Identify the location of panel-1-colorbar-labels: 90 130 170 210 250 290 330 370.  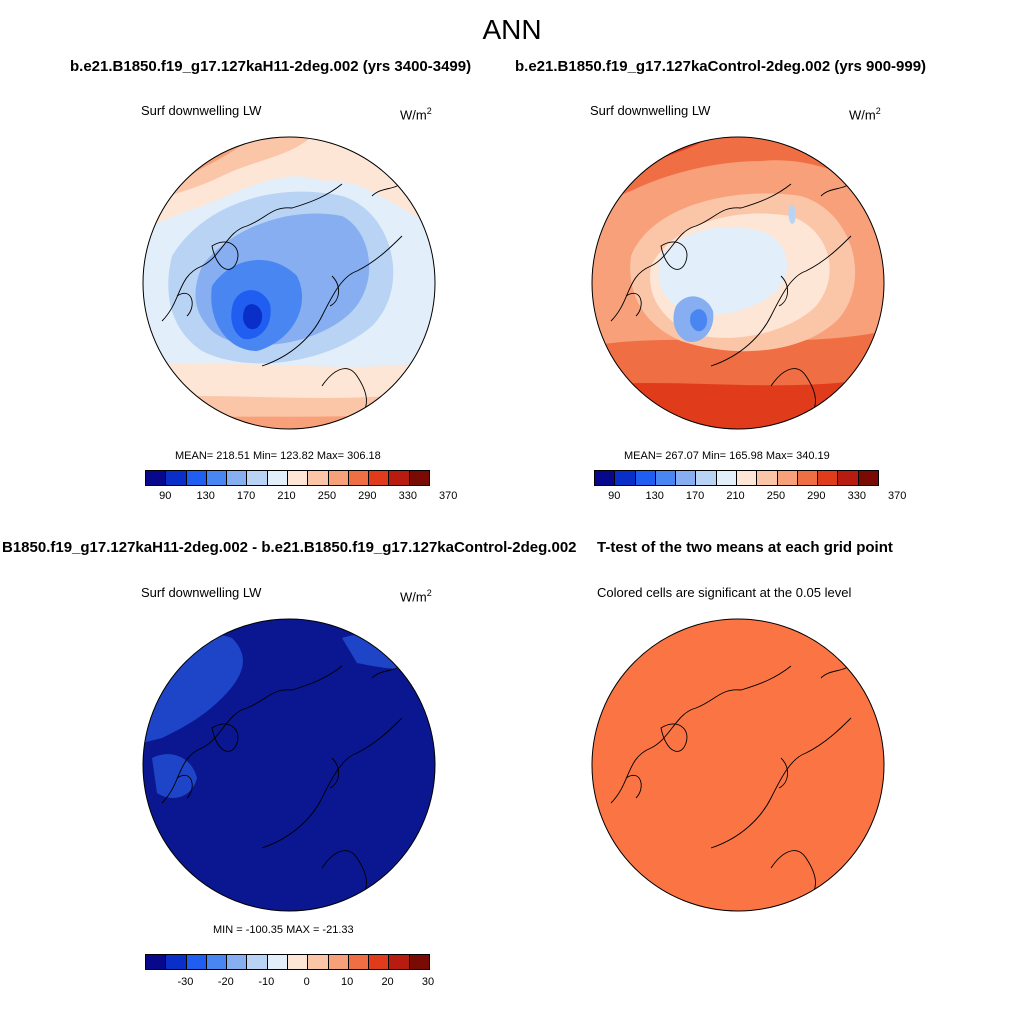
(301, 497).